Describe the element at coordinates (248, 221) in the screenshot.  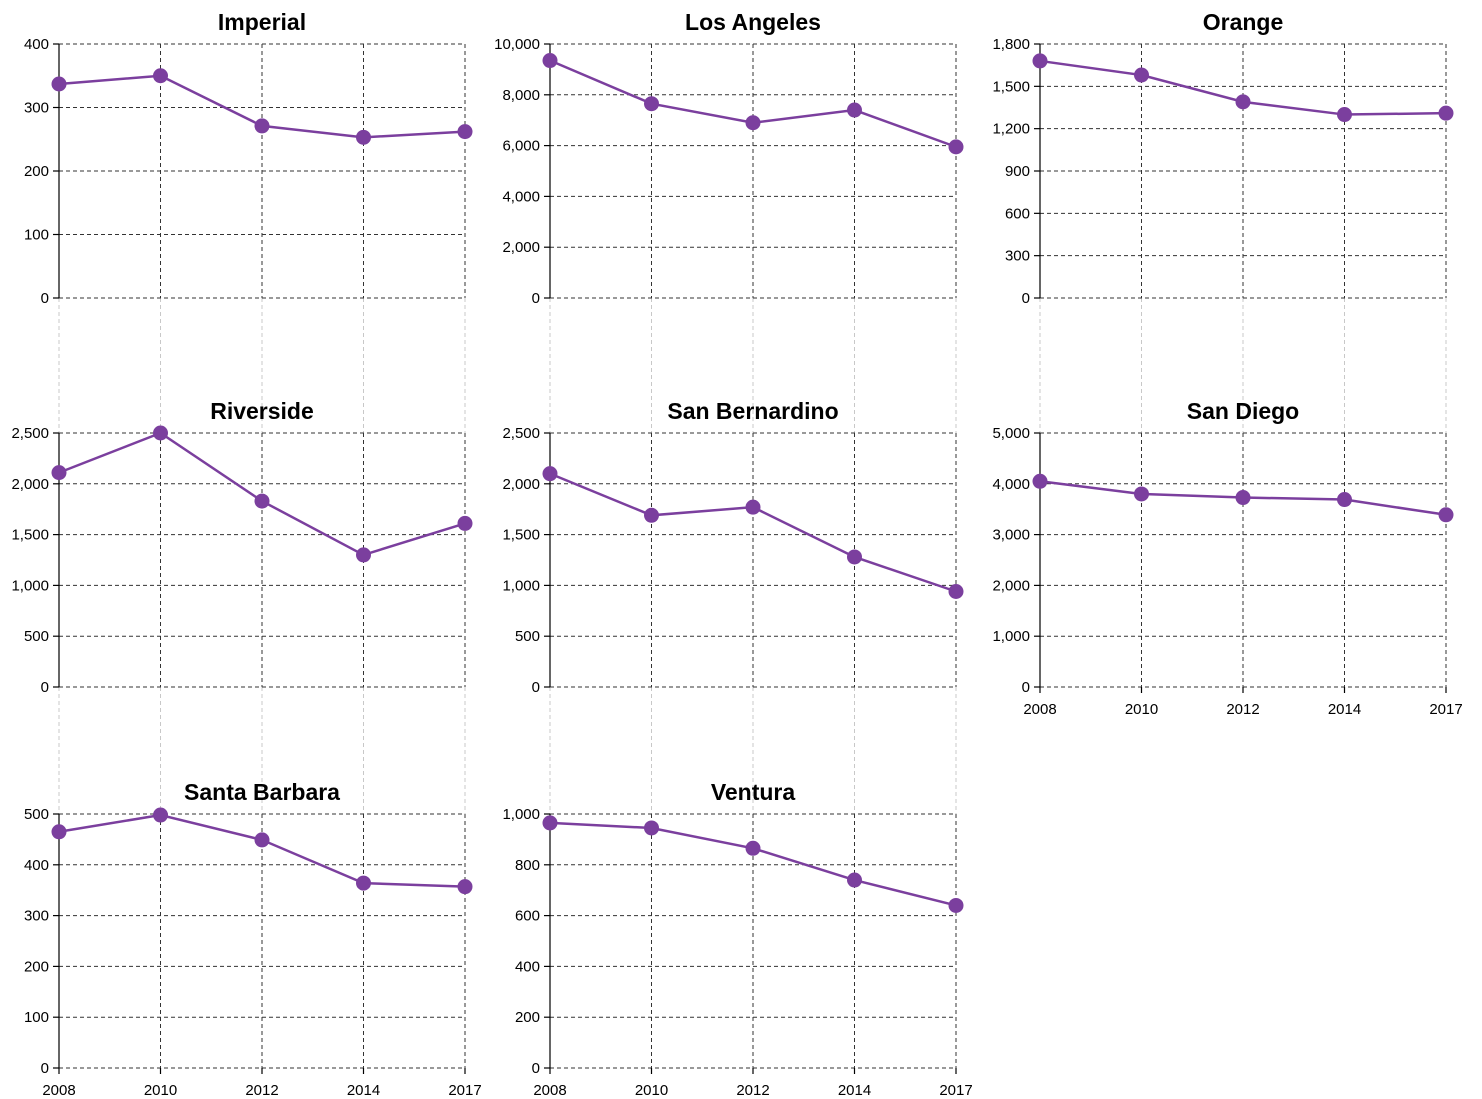
I see `chart-imperial: 0 100 200 300 400 Imperial` at that location.